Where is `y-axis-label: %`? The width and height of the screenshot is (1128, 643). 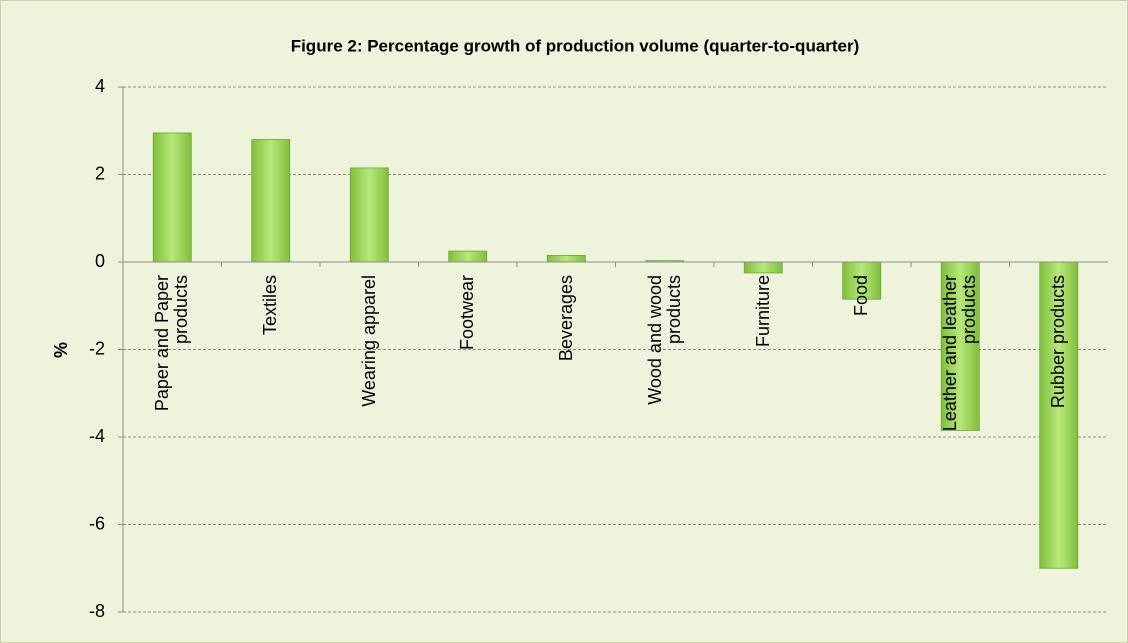
y-axis-label: % is located at coordinates (61, 350).